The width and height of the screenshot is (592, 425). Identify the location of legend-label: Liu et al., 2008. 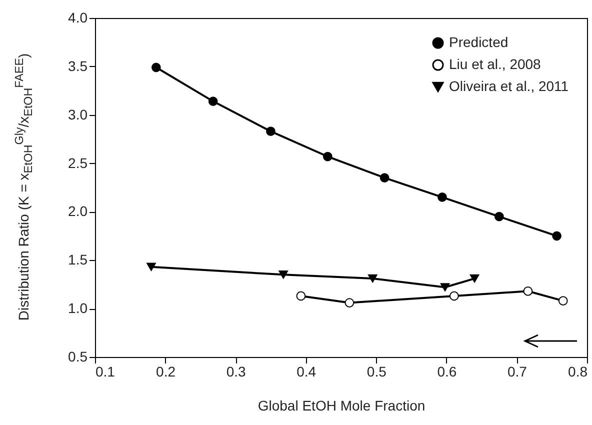
(495, 64).